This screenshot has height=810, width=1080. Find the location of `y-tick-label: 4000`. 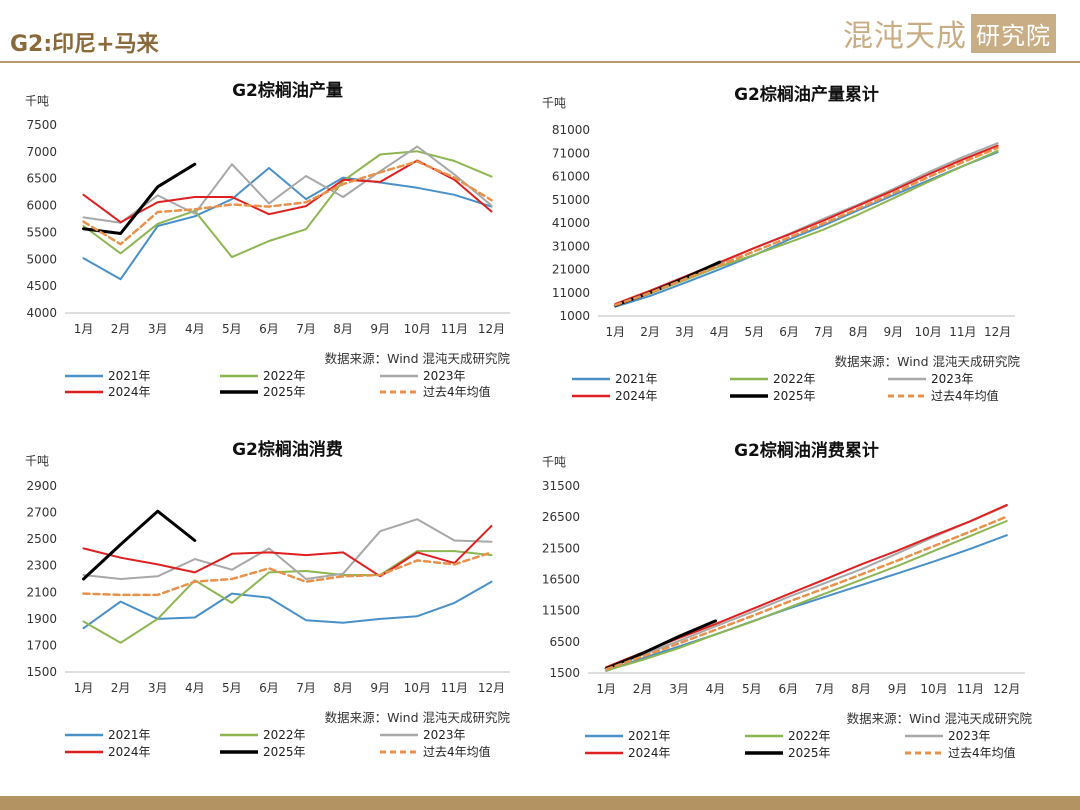

y-tick-label: 4000 is located at coordinates (41, 313).